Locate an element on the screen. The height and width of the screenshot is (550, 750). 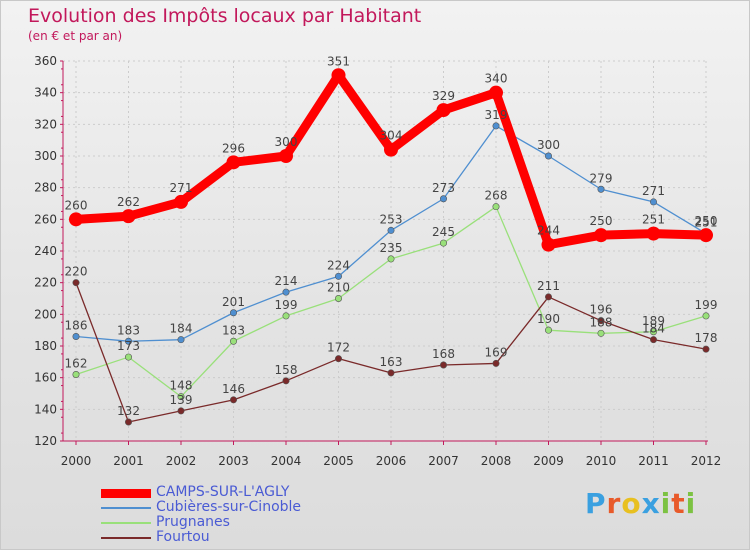
data-label: 173 is located at coordinates (128, 346).